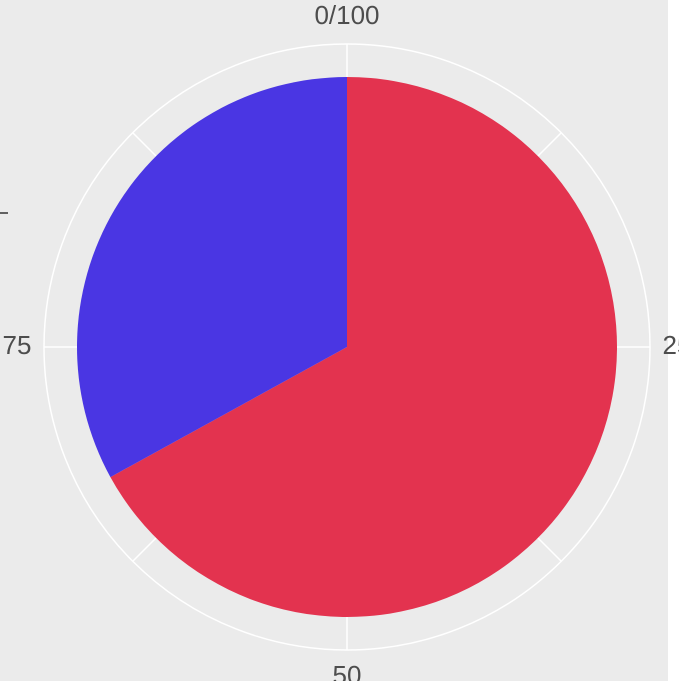 This screenshot has height=681, width=679. Describe the element at coordinates (17, 345) in the screenshot. I see `tick-label-75: 75` at that location.